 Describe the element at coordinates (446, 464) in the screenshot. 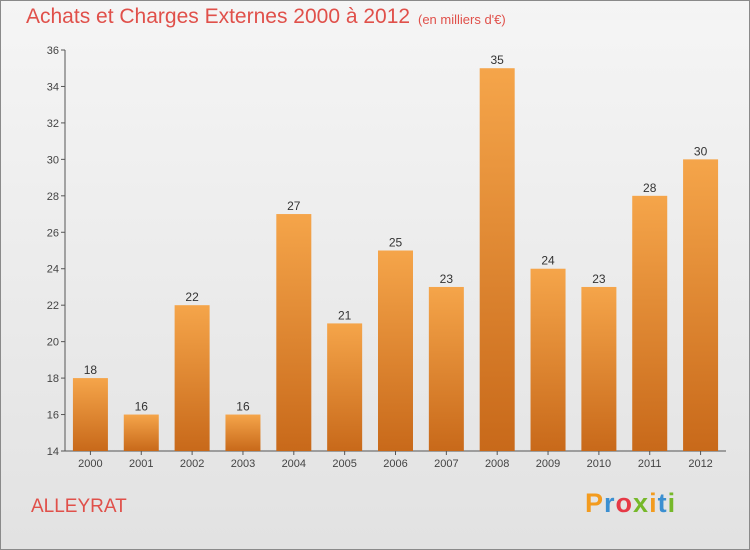

I see `x-tick-label-2007: 2007` at that location.